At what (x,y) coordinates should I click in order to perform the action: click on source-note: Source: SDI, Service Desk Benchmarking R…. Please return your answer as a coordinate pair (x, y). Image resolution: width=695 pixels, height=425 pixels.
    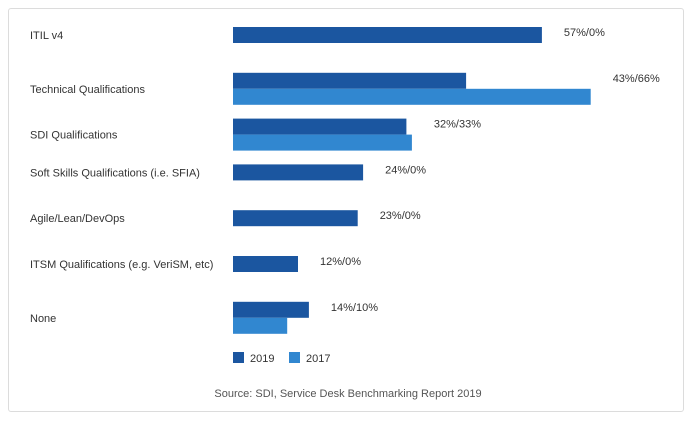
    Looking at the image, I should click on (347, 394).